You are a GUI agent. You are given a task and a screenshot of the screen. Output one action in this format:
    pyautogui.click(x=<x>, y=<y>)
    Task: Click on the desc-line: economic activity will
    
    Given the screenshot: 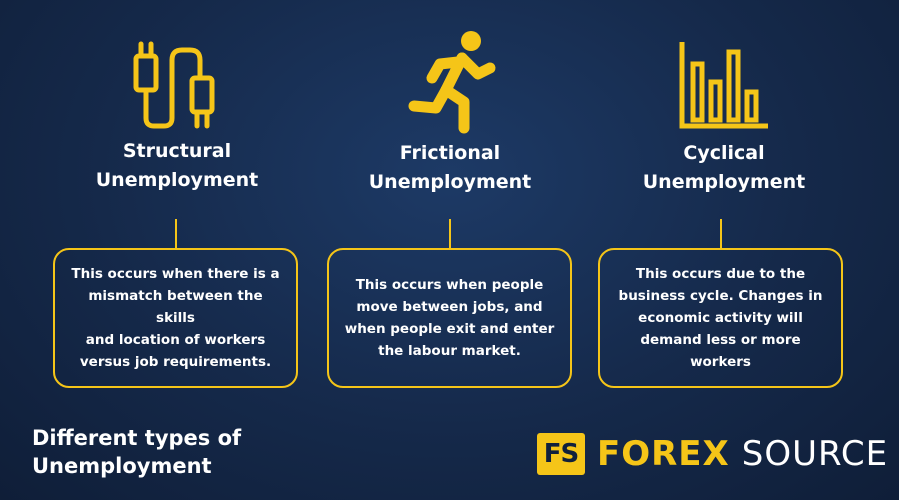 What is the action you would take?
    pyautogui.click(x=720, y=318)
    